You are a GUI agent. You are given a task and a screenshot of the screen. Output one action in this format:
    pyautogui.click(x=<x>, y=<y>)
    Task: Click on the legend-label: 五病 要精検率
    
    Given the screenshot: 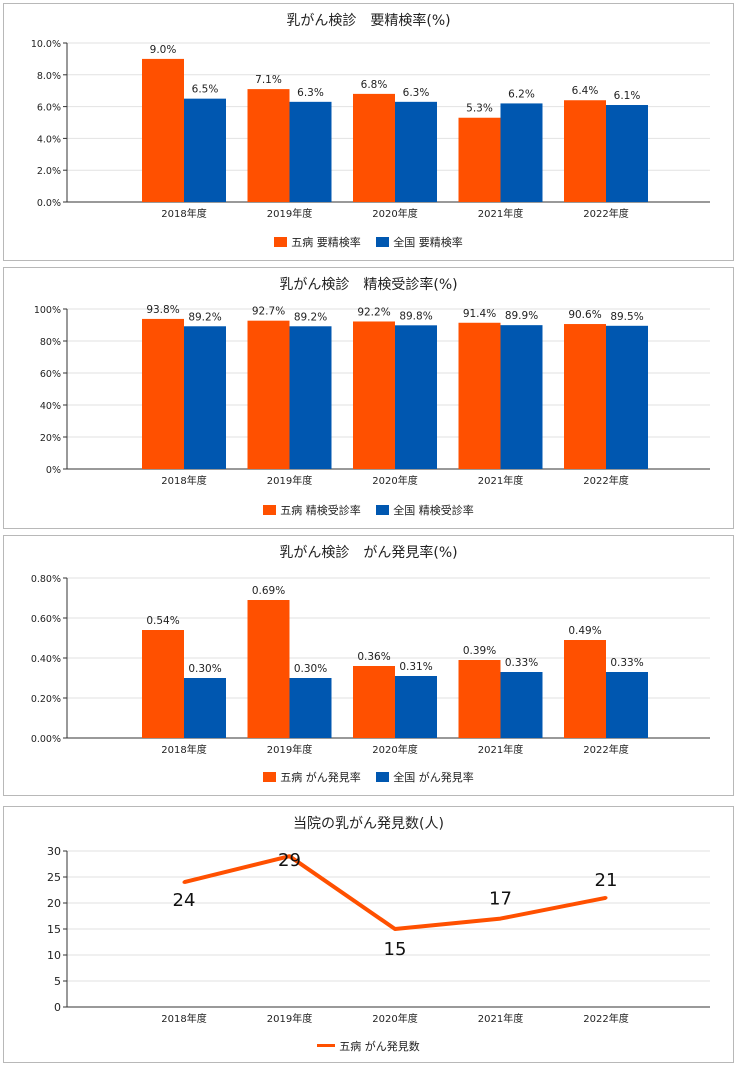 What is the action you would take?
    pyautogui.click(x=326, y=242)
    